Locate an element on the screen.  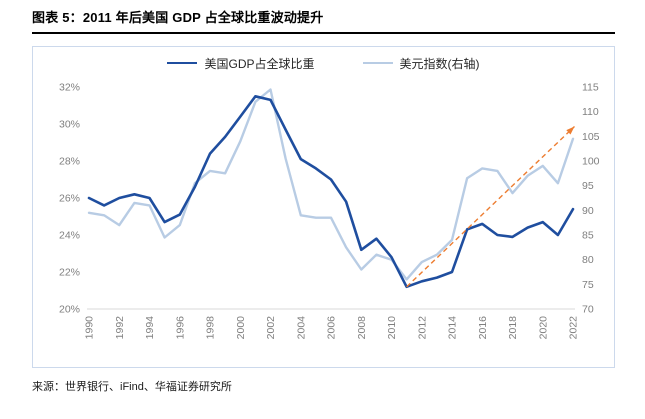
legend-label-gdp-share: 美国GDP占全球比重 is located at coordinates (259, 63).